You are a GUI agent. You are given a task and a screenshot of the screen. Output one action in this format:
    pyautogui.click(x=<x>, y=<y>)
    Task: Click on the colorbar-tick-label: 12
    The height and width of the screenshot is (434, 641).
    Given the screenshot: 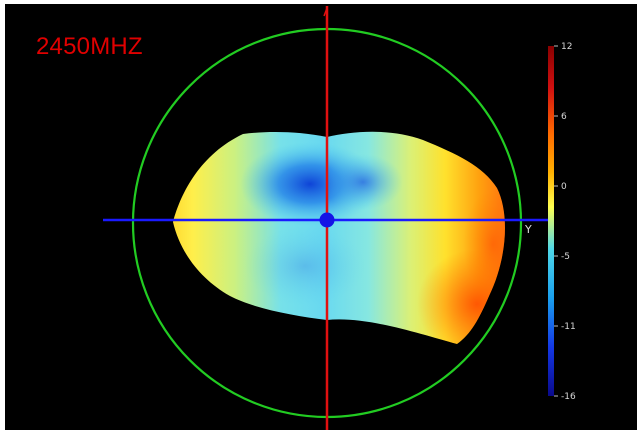 What is the action you would take?
    pyautogui.click(x=566, y=47)
    